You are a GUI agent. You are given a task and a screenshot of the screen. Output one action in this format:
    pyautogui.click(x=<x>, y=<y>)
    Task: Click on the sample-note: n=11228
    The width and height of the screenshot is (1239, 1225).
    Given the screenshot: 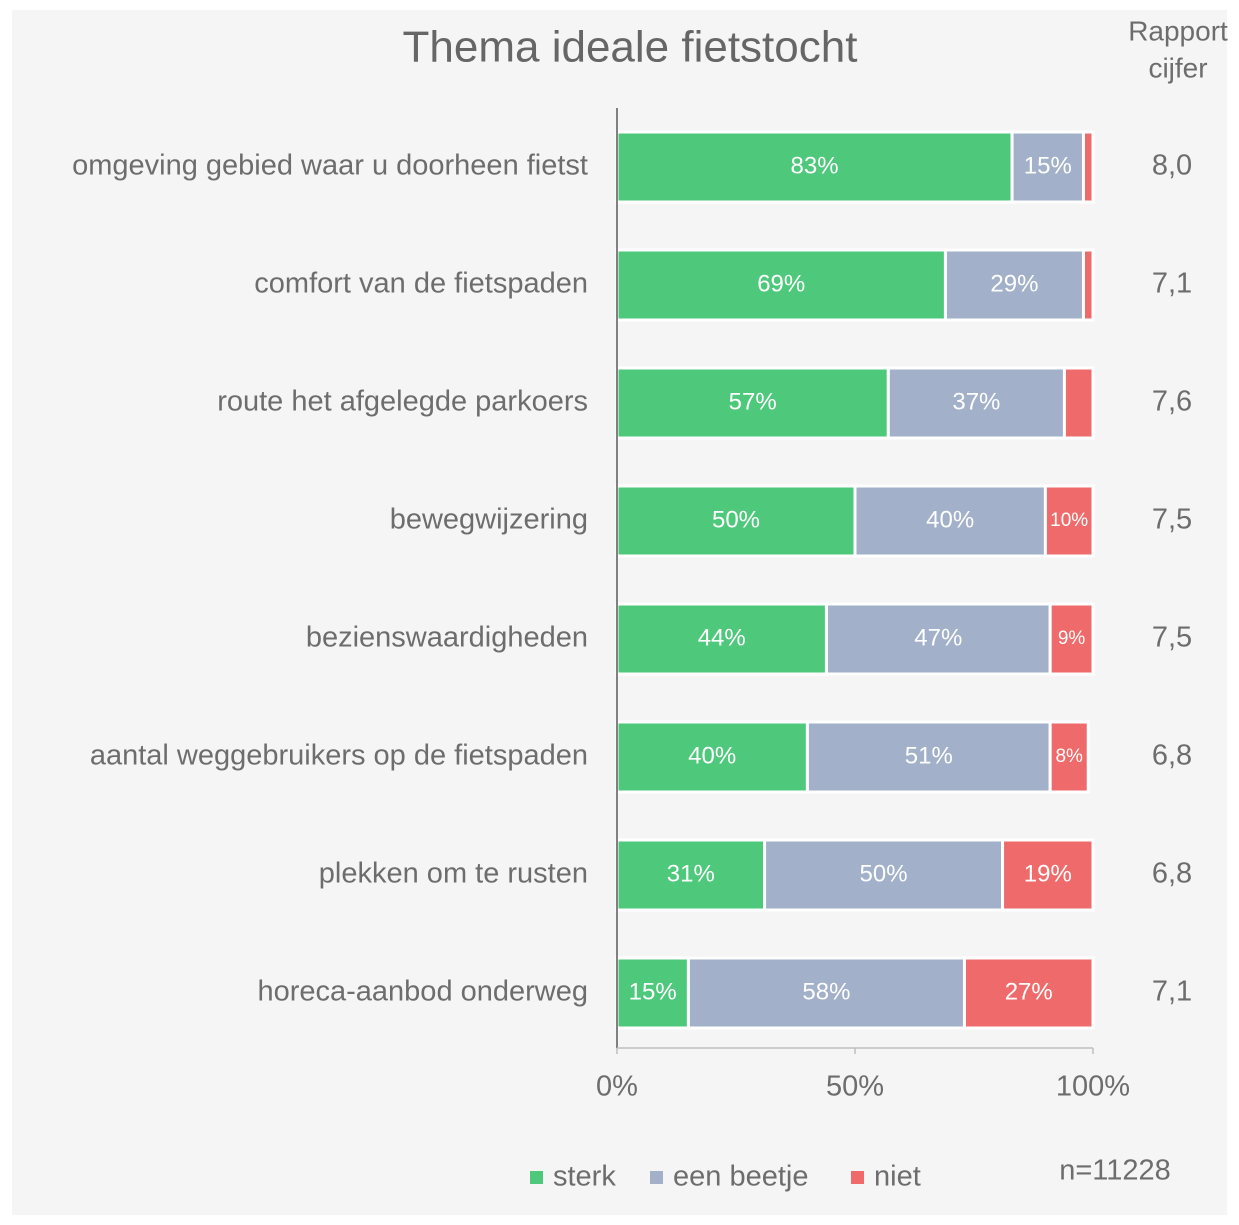 What is the action you would take?
    pyautogui.click(x=1115, y=1171)
    